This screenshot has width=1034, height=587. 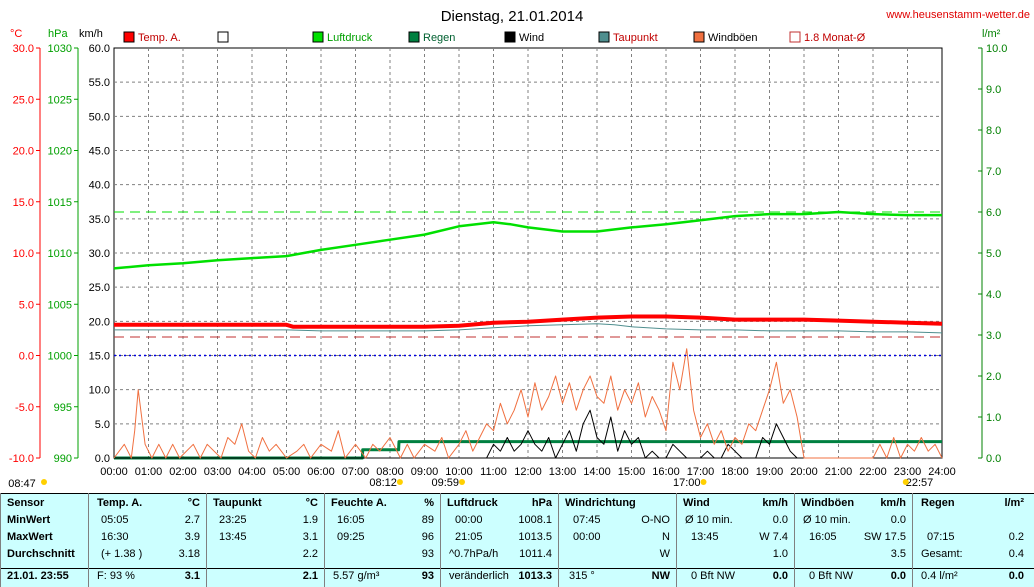 I want to click on x-tick-label: 09:00, so click(x=425, y=472).